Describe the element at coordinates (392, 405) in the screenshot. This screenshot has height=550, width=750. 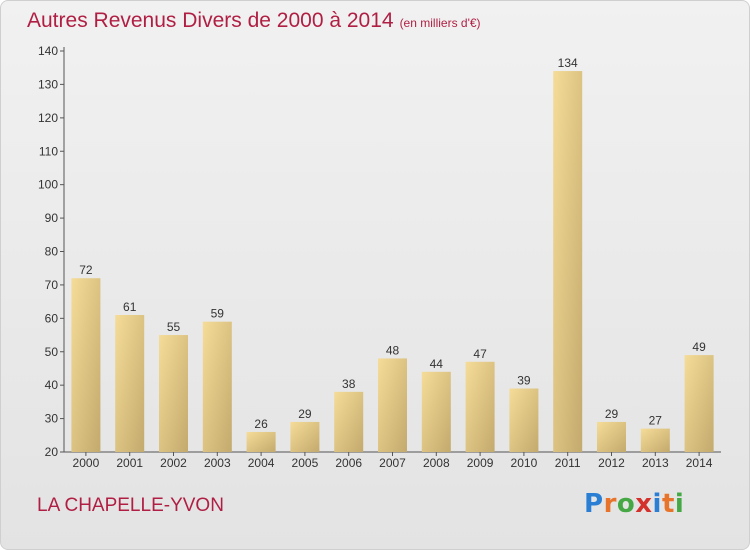
I see `bar-2007` at that location.